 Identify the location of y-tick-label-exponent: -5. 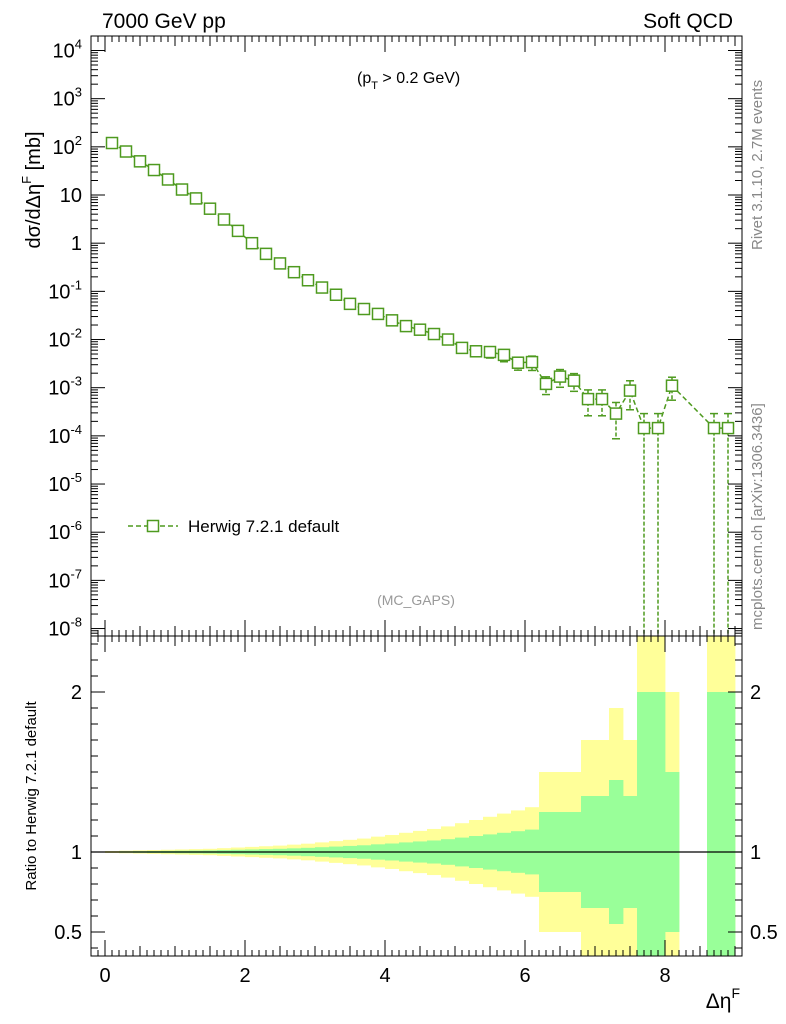
(76, 477).